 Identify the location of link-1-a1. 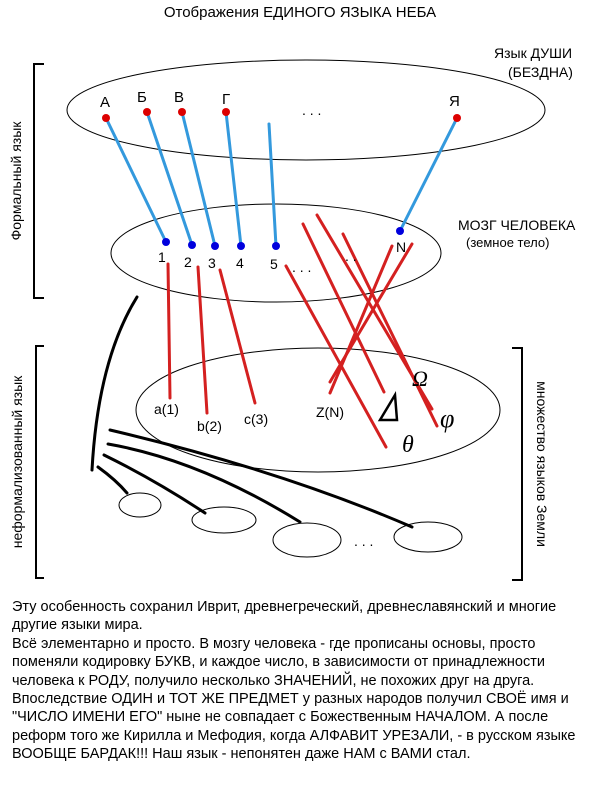
(169, 331).